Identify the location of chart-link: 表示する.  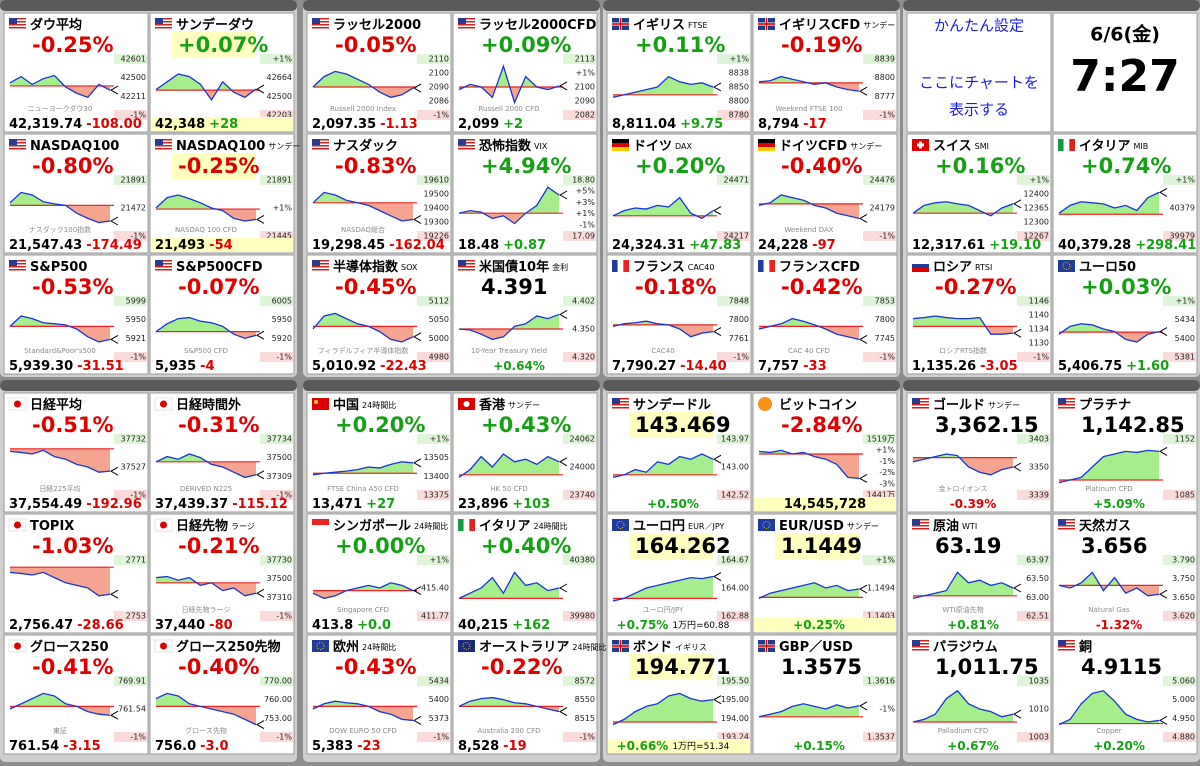
(979, 110).